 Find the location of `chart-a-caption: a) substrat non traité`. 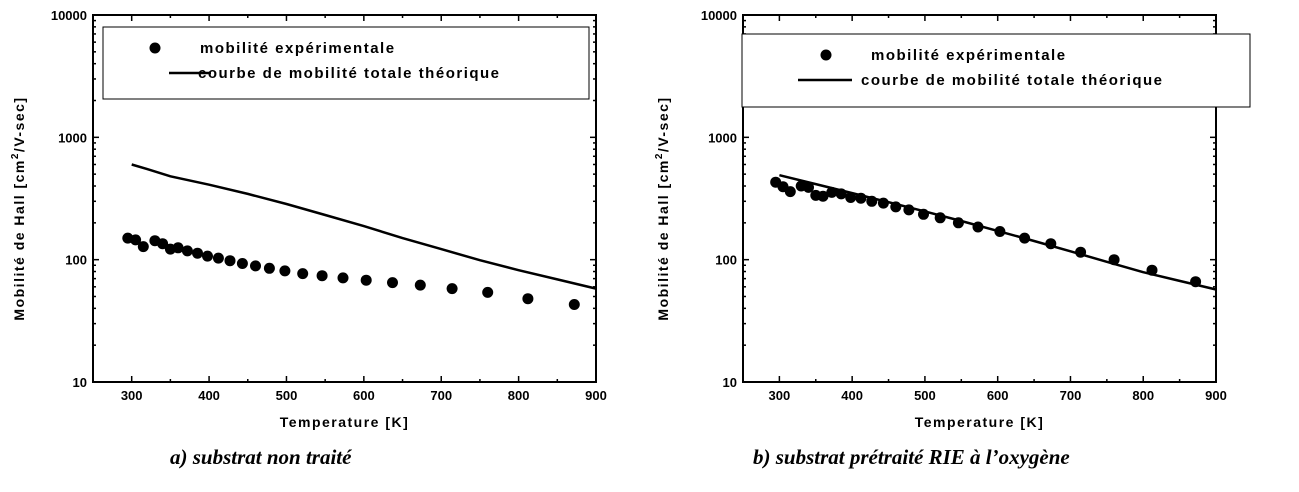

chart-a-caption: a) substrat non traité is located at coordinates (261, 457).